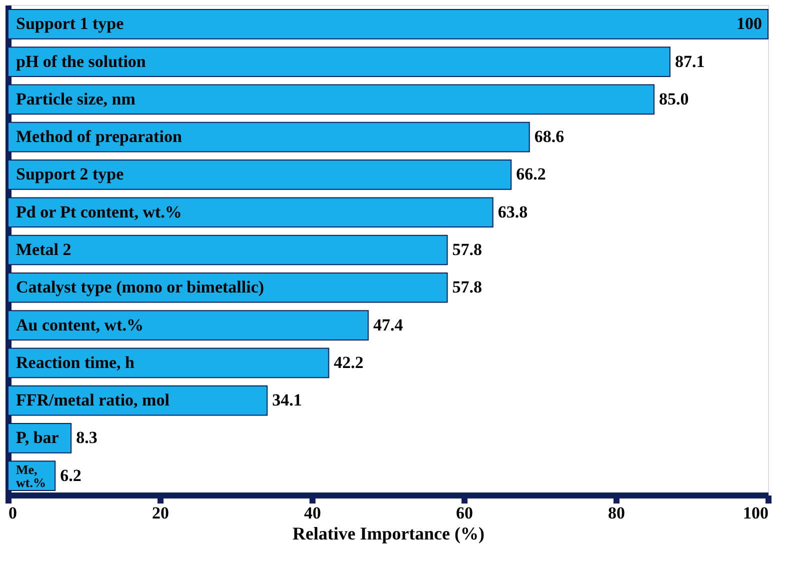  What do you see at coordinates (674, 98) in the screenshot?
I see `data-label: 85.0` at bounding box center [674, 98].